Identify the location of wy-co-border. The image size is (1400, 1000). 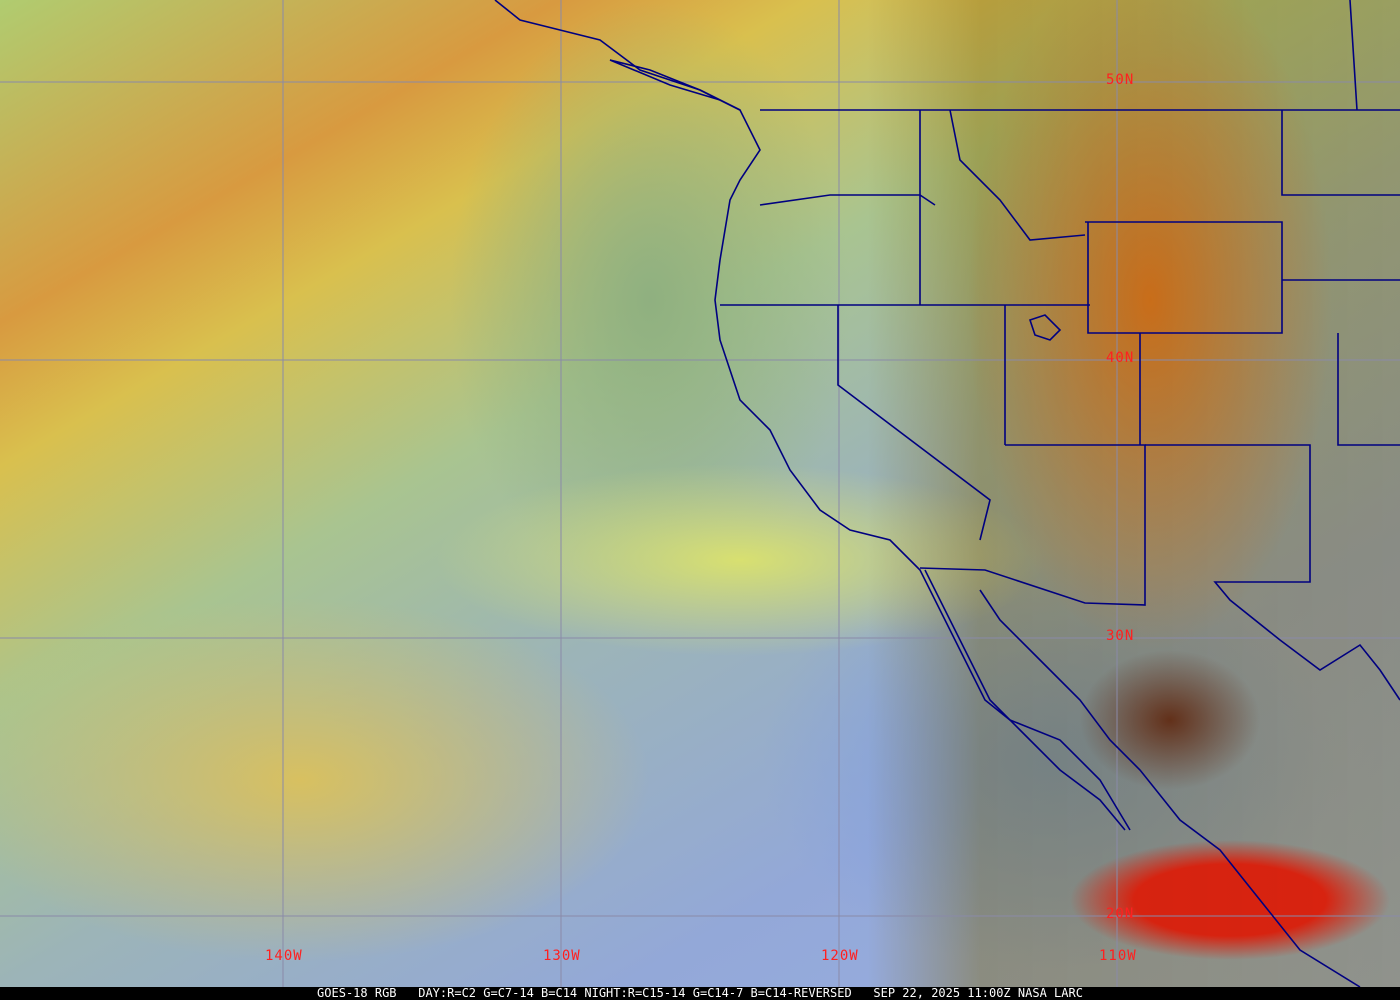
(1242, 333).